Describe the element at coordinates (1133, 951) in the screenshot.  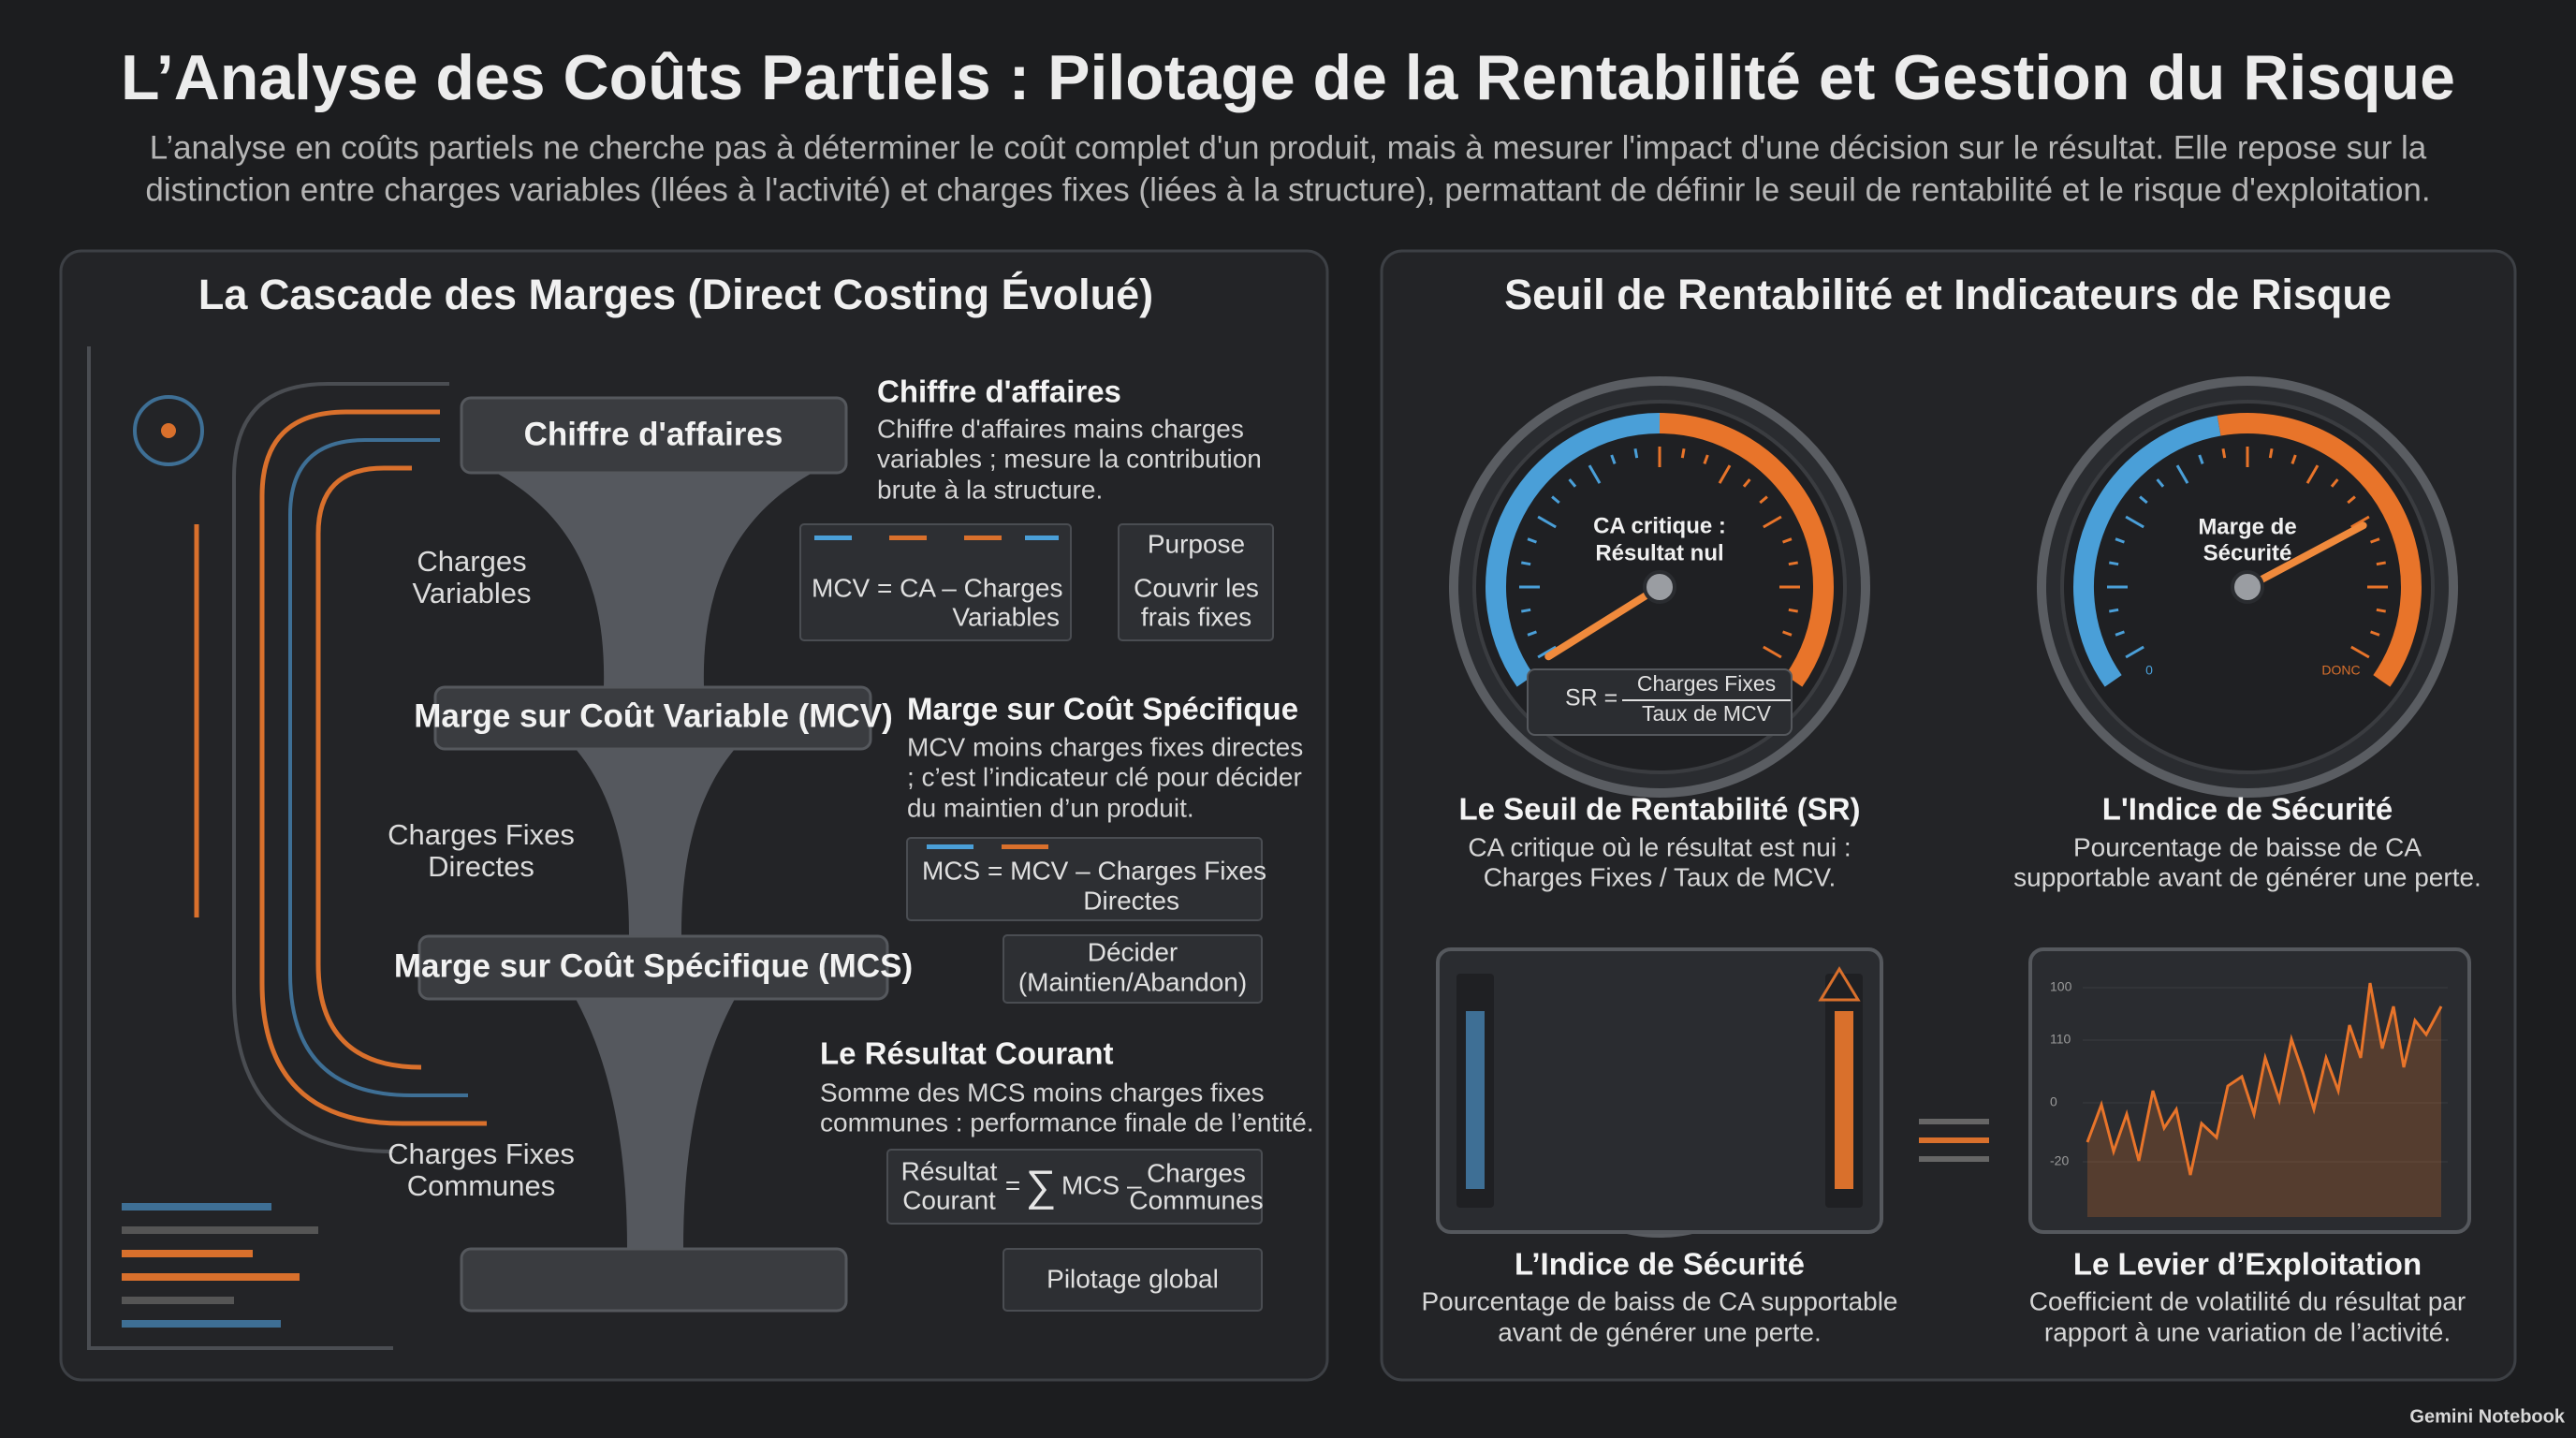
I see `note: Décider` at that location.